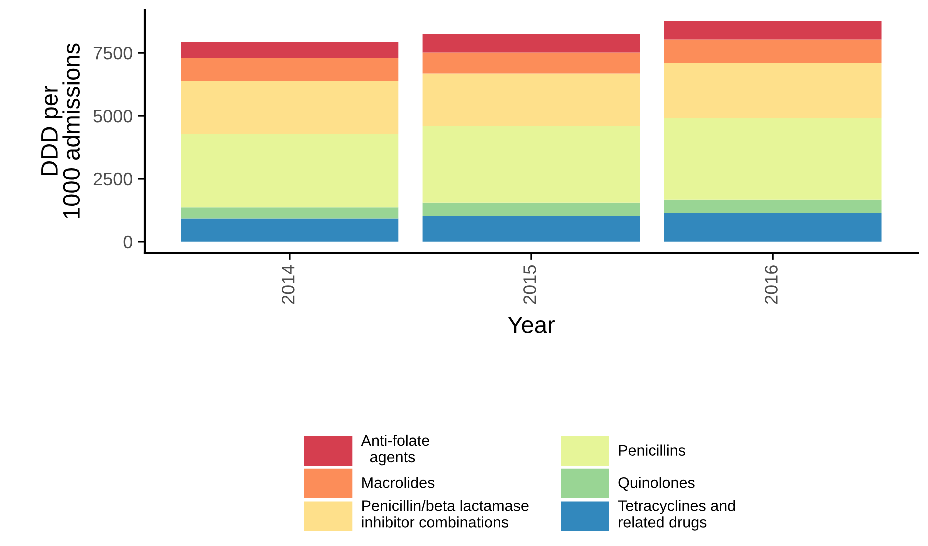 This screenshot has height=546, width=928. What do you see at coordinates (656, 484) in the screenshot?
I see `legend-label: Quinolones` at bounding box center [656, 484].